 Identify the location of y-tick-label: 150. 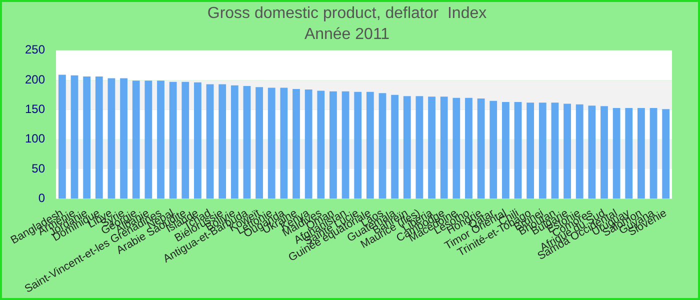
(35, 109).